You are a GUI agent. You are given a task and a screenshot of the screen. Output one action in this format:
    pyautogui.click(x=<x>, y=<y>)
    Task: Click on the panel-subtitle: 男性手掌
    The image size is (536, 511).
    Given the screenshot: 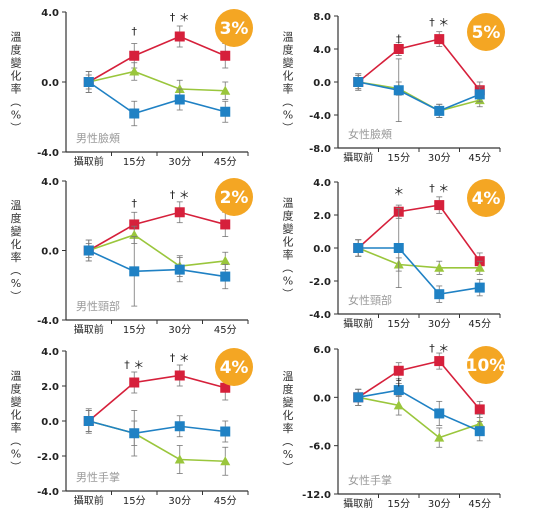 What is the action you would take?
    pyautogui.click(x=98, y=477)
    